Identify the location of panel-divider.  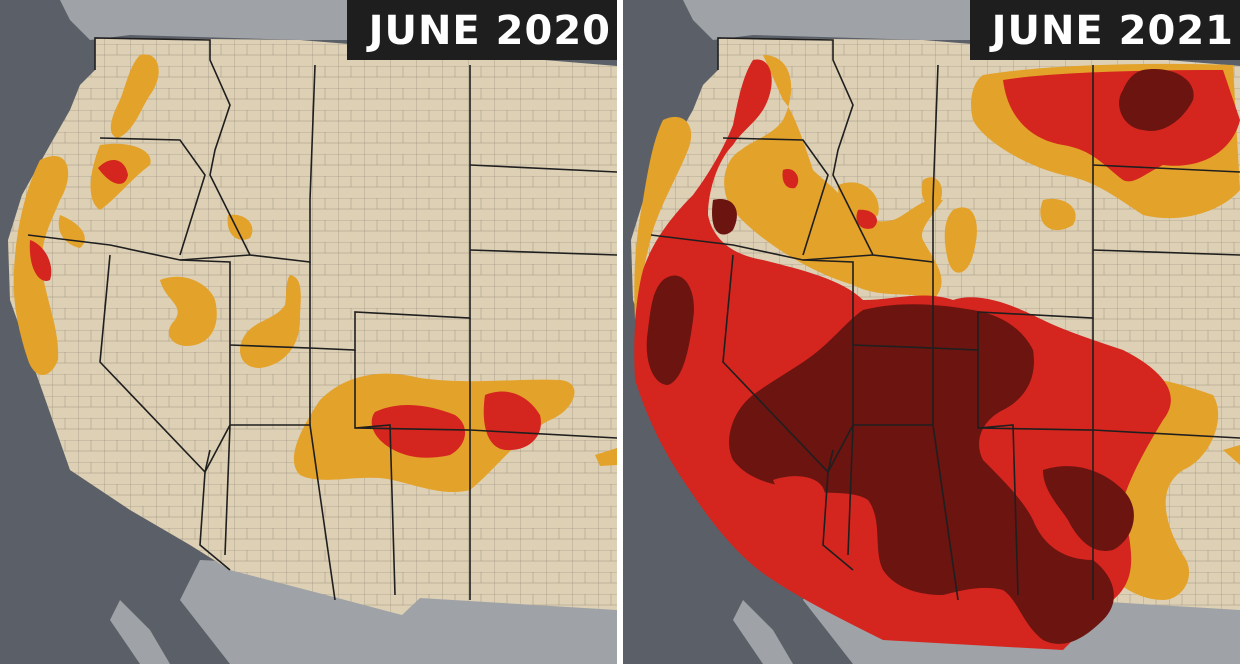
(620, 332).